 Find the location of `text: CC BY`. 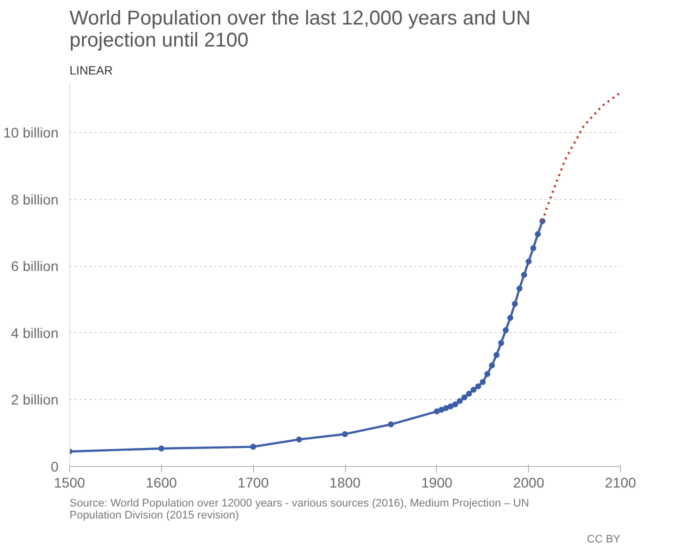

text: CC BY is located at coordinates (604, 540).